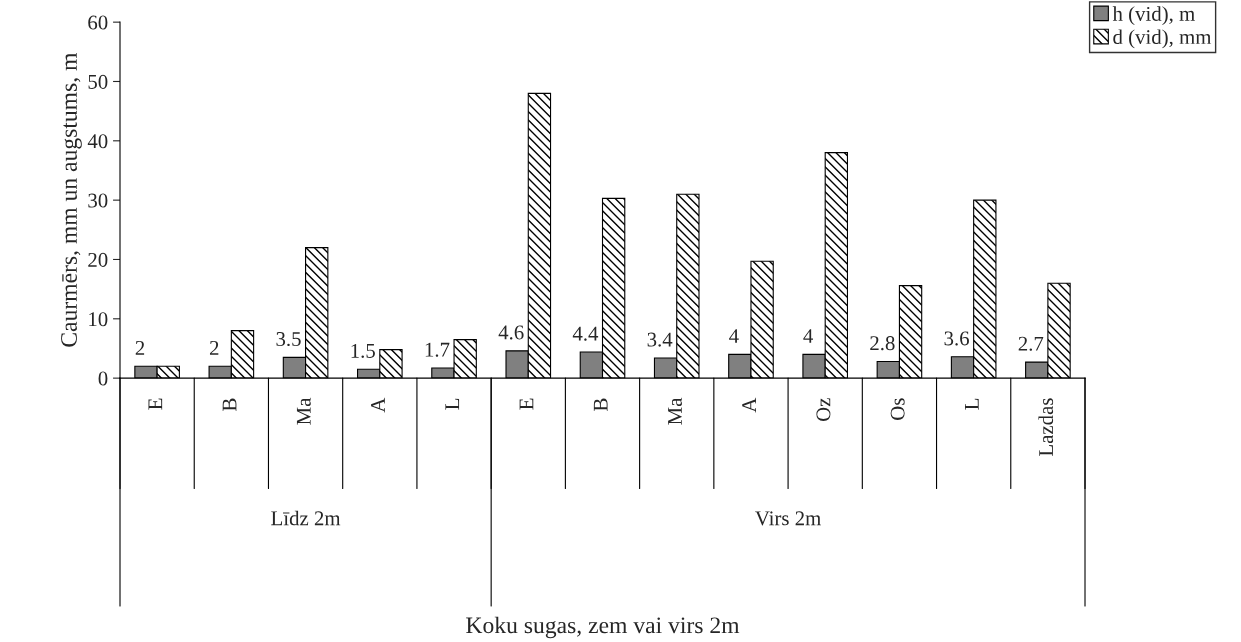 Image resolution: width=1241 pixels, height=642 pixels. I want to click on y-tick-label: 50, so click(98, 81).